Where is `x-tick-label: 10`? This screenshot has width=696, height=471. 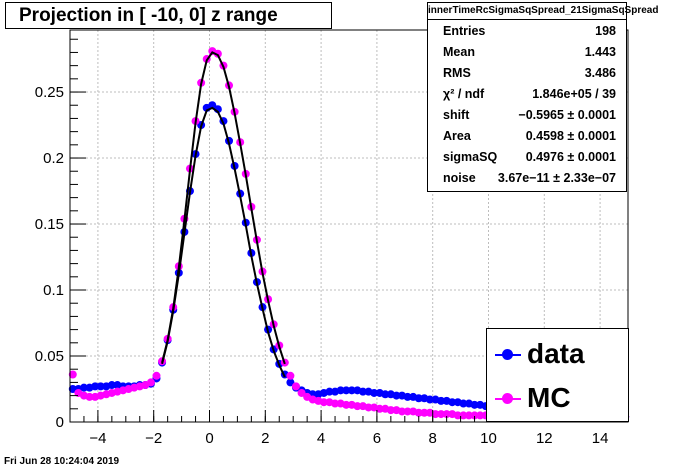
x-tick-label: 10 is located at coordinates (488, 438).